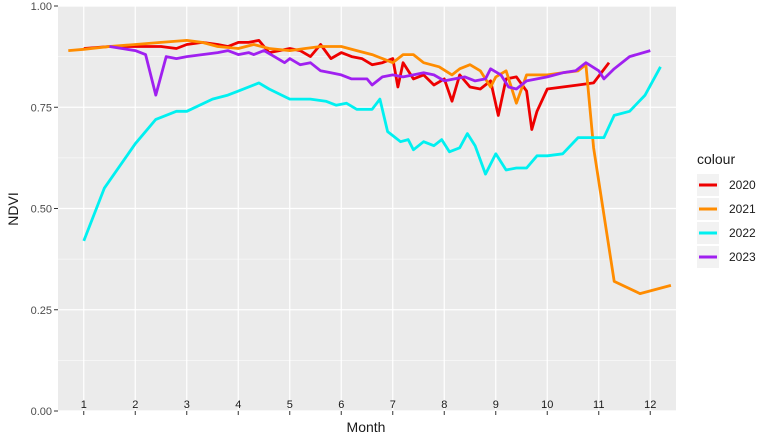  I want to click on month-label: 10, so click(547, 405).